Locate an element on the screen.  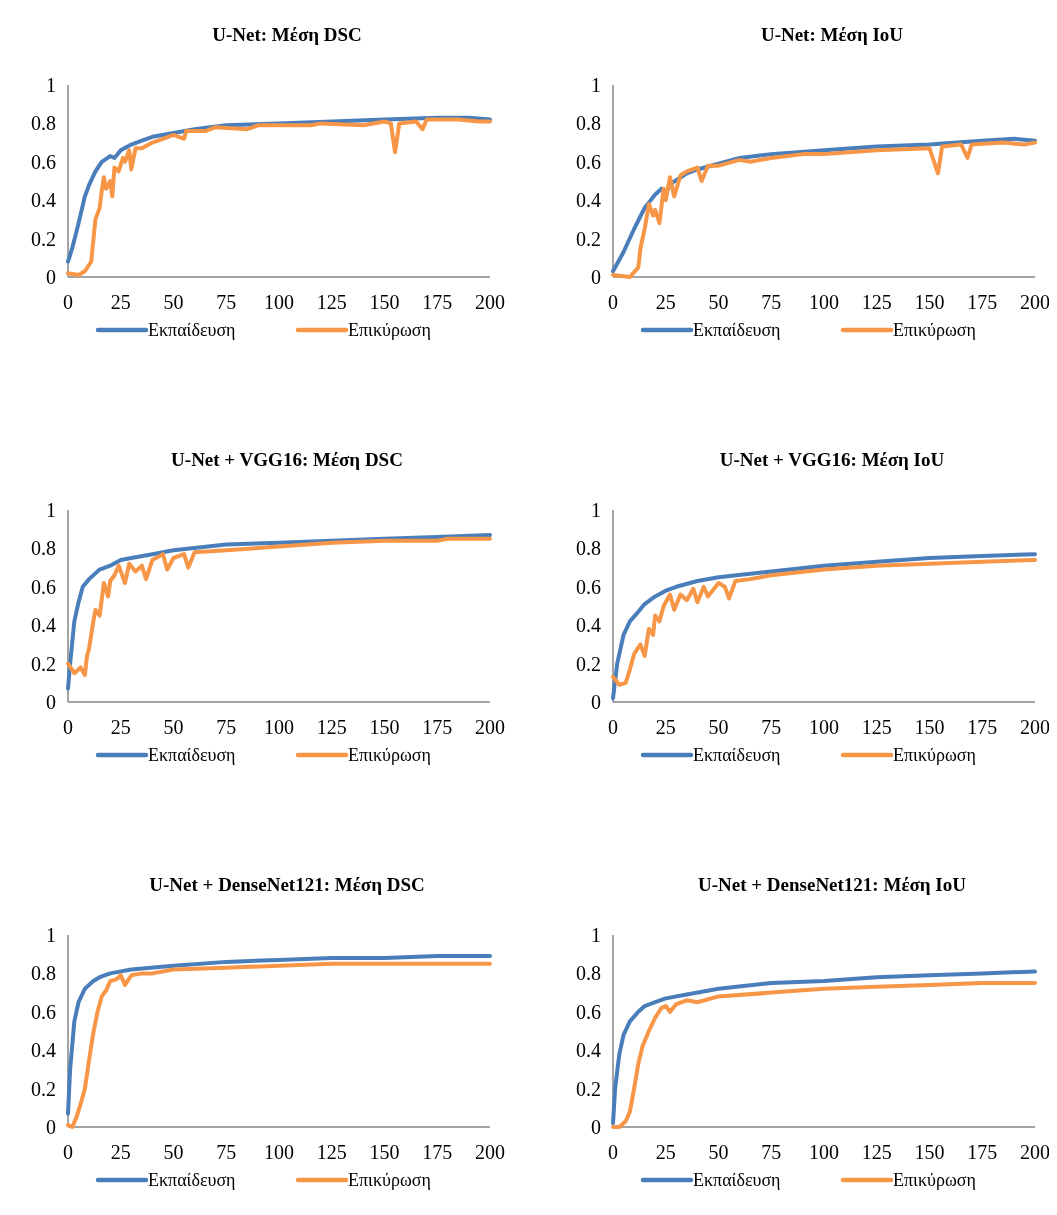
chart-title: U-Net + VGG16: Μέση DSC is located at coordinates (287, 459).